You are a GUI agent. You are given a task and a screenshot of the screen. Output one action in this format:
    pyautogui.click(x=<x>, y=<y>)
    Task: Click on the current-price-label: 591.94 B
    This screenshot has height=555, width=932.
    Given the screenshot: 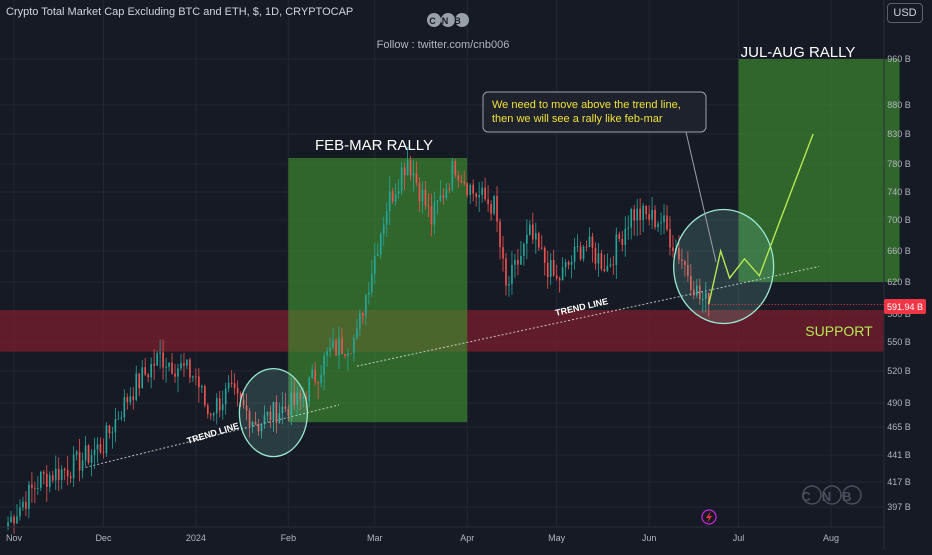 What is the action you would take?
    pyautogui.click(x=905, y=307)
    